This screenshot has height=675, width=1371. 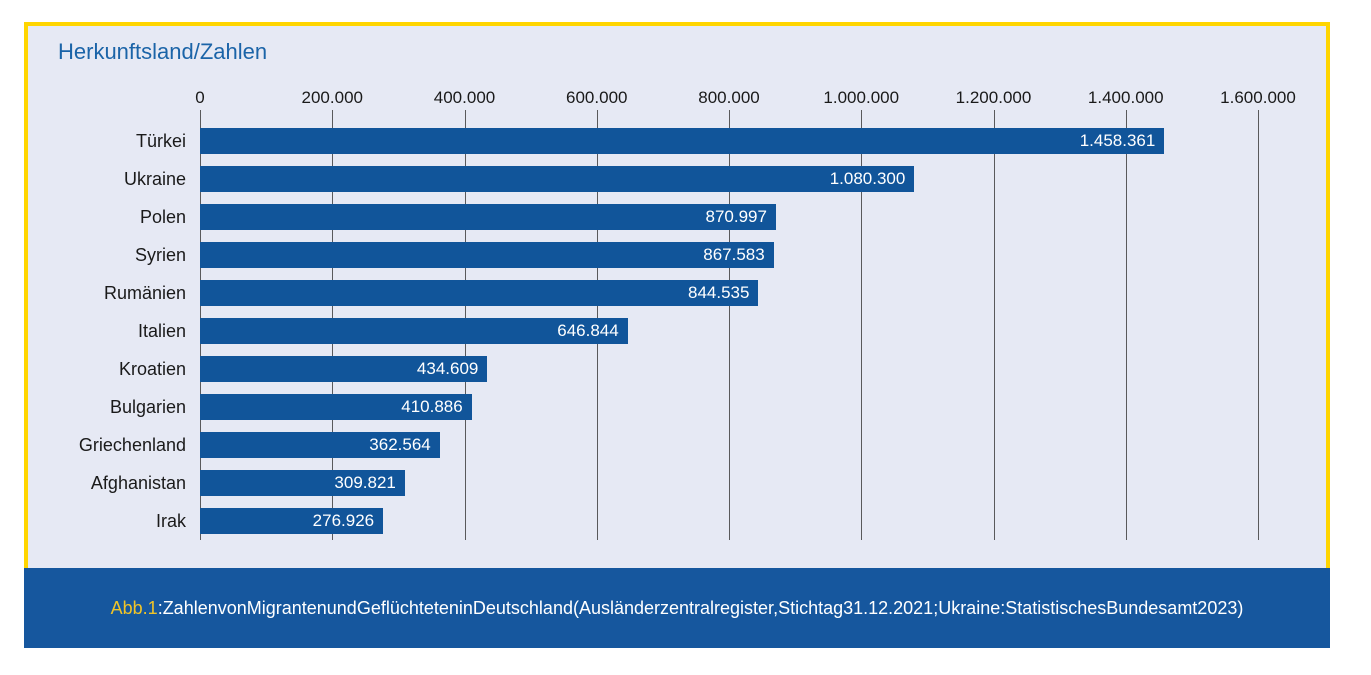 What do you see at coordinates (479, 293) in the screenshot?
I see `bar: 844.535` at bounding box center [479, 293].